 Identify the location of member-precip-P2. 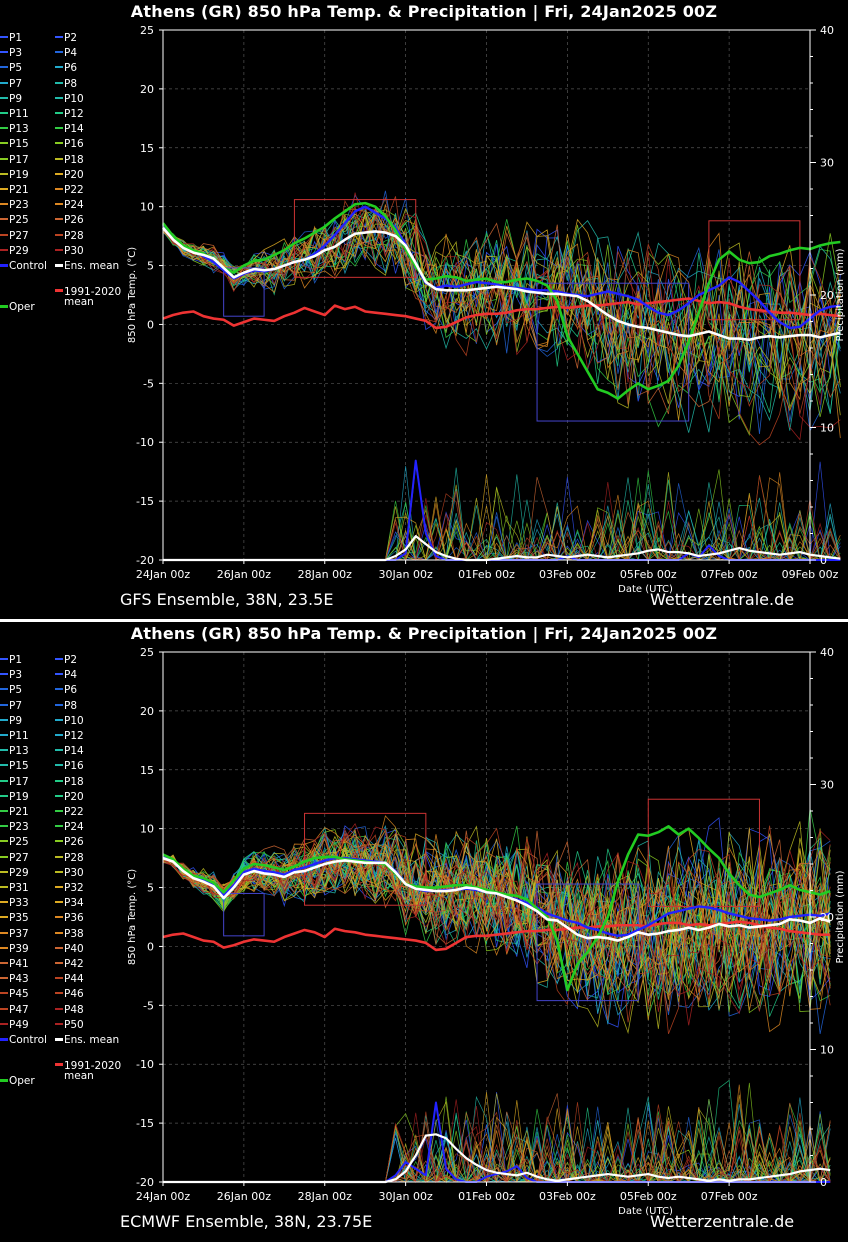
(497, 1143).